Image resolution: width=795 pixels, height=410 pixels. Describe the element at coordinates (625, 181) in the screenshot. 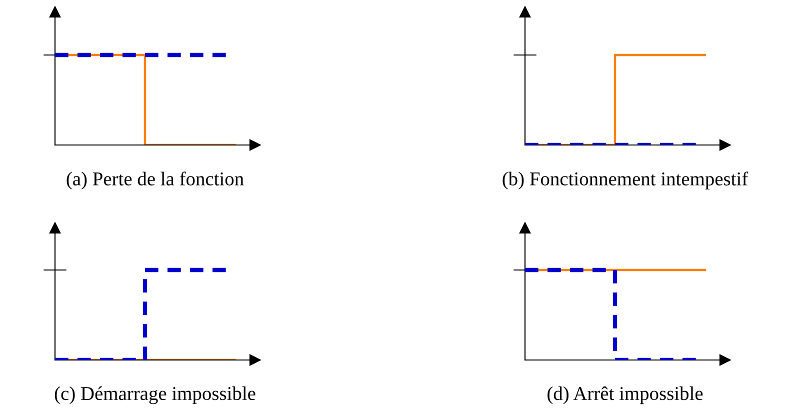

I see `text: (b) Fonctionnement intempestif` at that location.